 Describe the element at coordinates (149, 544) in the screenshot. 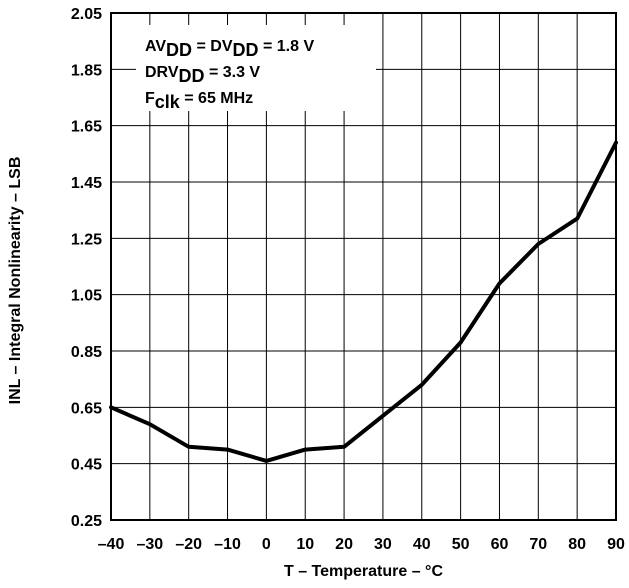

I see `x-tick-label: –30` at that location.